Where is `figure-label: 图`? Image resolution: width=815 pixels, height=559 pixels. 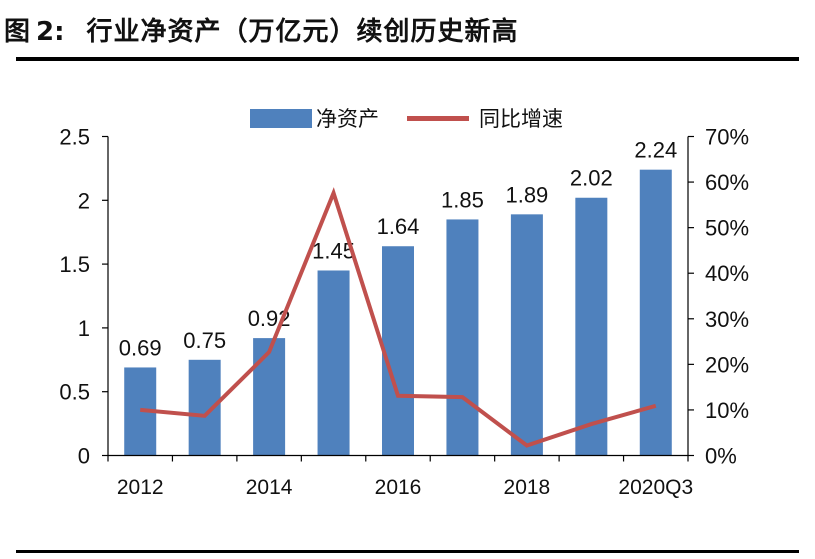 figure-label: 图 is located at coordinates (17, 32).